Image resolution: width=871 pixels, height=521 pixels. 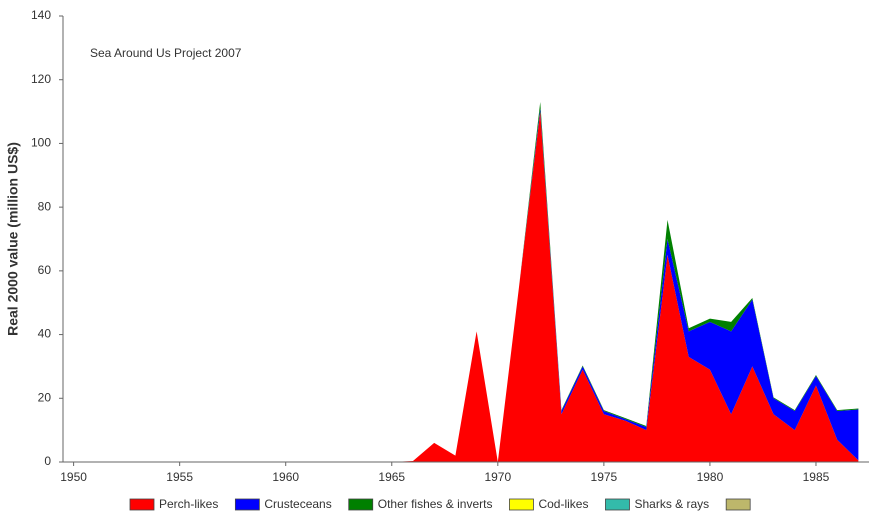 What do you see at coordinates (435, 504) in the screenshot?
I see `legend-label: Other fishes & inverts` at bounding box center [435, 504].